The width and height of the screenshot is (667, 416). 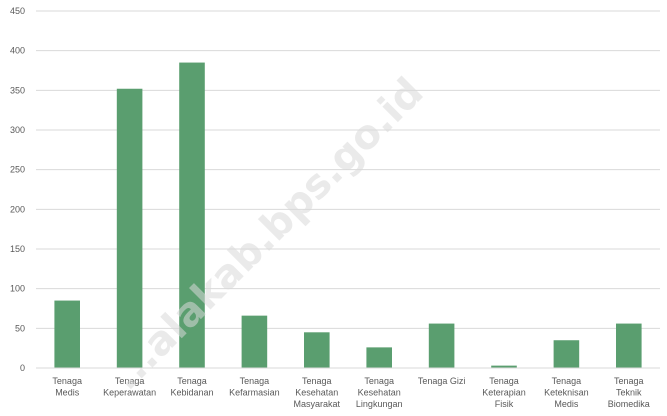 What do you see at coordinates (254, 387) in the screenshot?
I see `x-tick-label: Tenaga Kefarmasian` at bounding box center [254, 387].